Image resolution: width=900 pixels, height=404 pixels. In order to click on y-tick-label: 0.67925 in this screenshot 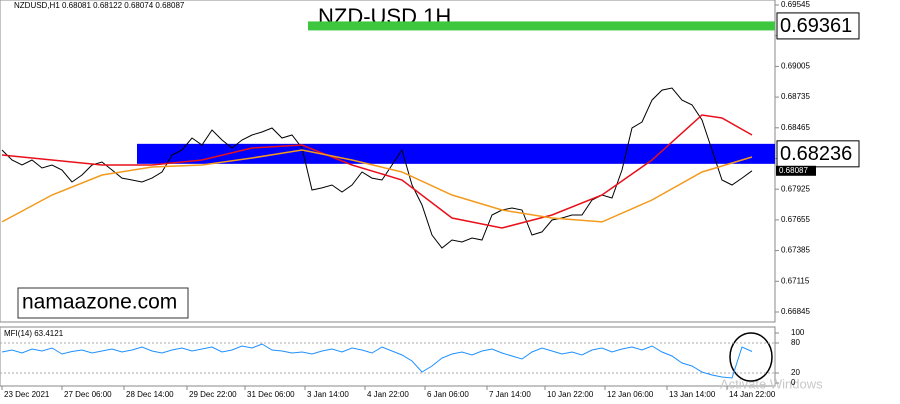, I will do `click(795, 188)`.